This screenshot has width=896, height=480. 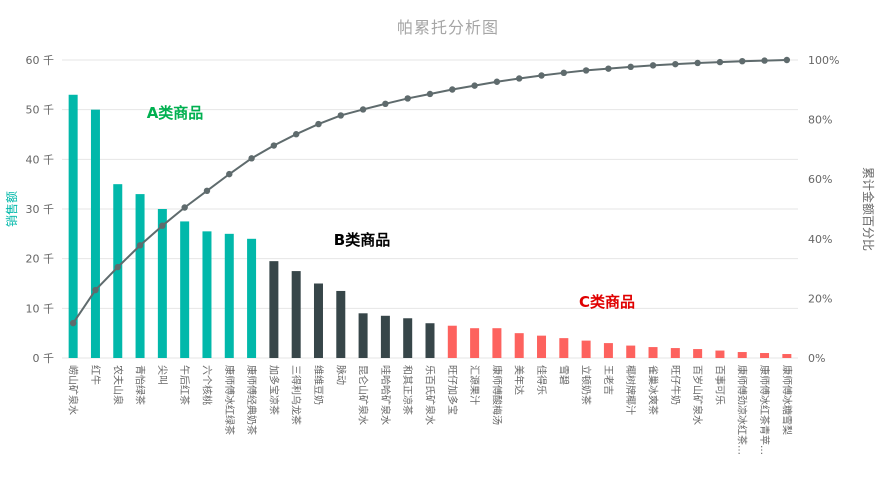 What do you see at coordinates (385, 395) in the screenshot?
I see `x-category-label: 哇哈哈矿泉水` at bounding box center [385, 395].